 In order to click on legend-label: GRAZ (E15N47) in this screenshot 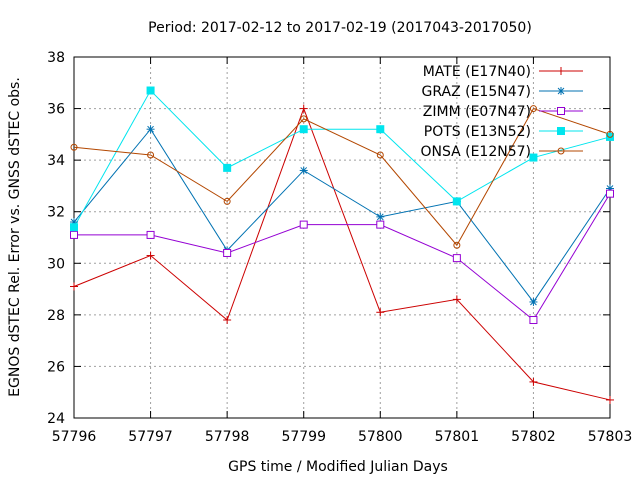, I will do `click(477, 92)`.